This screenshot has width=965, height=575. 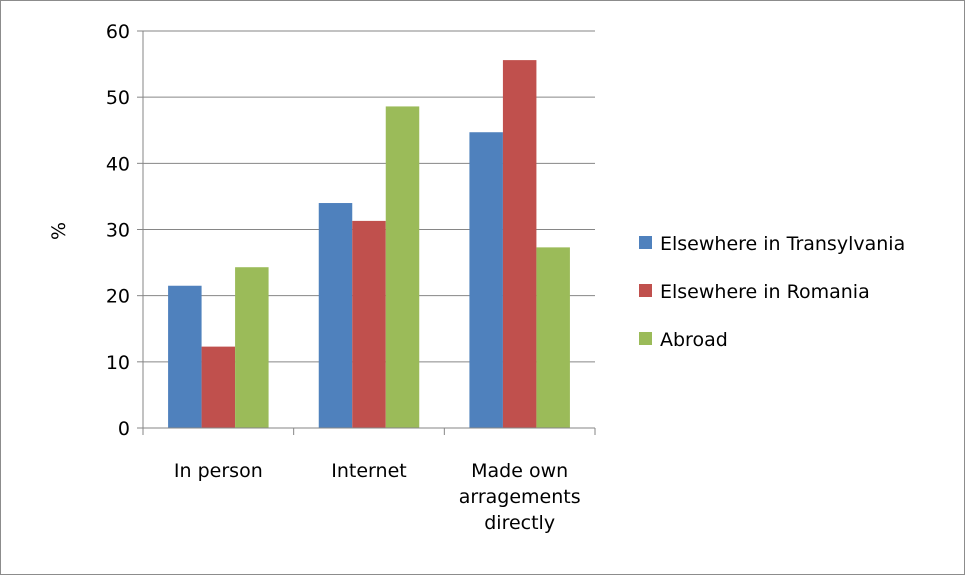 What do you see at coordinates (118, 164) in the screenshot?
I see `y-tick-label: 40` at bounding box center [118, 164].